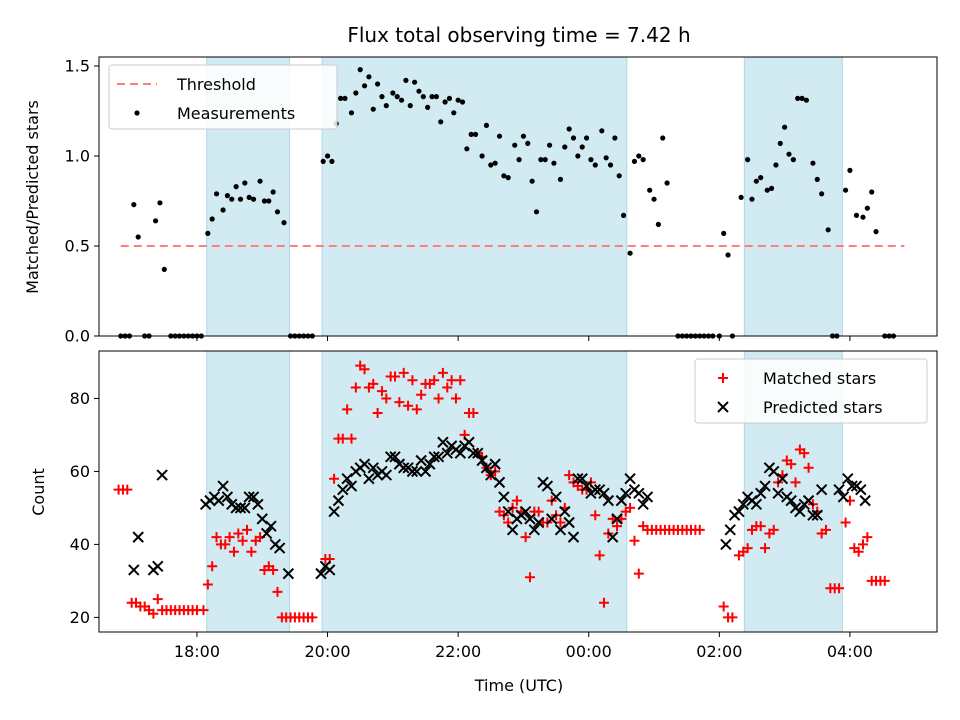  I want to click on top-y-axis-label: Matched/Predicted stars, so click(32, 197).